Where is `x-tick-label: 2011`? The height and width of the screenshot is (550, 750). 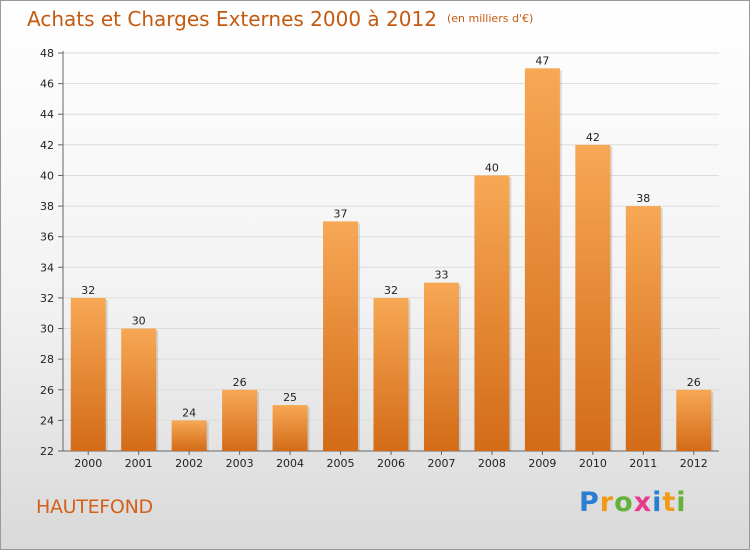
x-tick-label: 2011 is located at coordinates (643, 463).